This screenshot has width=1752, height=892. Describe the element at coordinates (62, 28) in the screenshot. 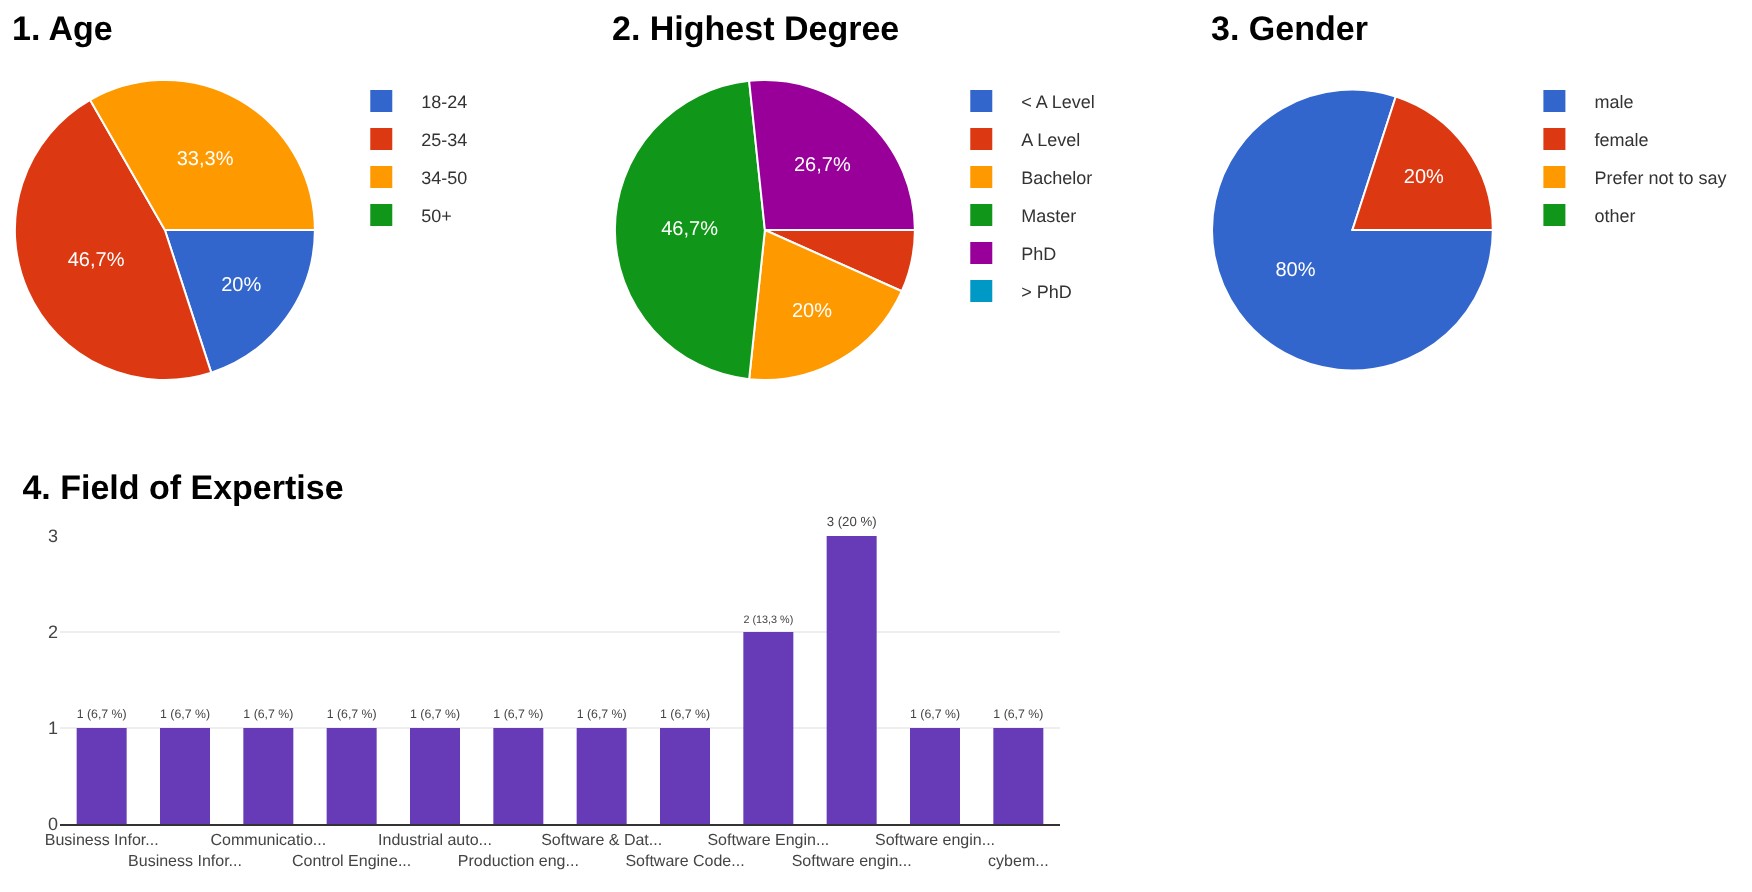

I see `chart-title: 1. Age` at that location.